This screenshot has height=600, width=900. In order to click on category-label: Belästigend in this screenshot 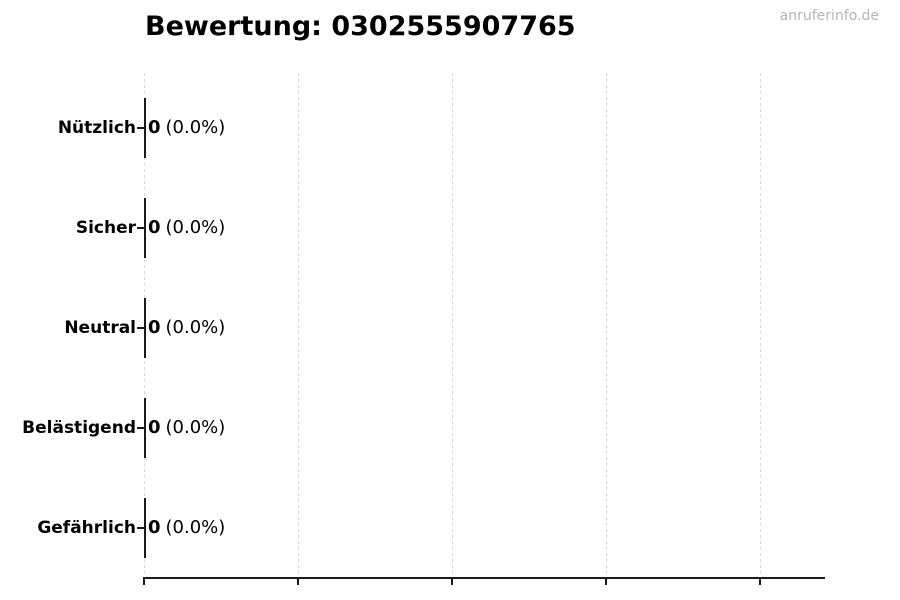, I will do `click(79, 428)`.